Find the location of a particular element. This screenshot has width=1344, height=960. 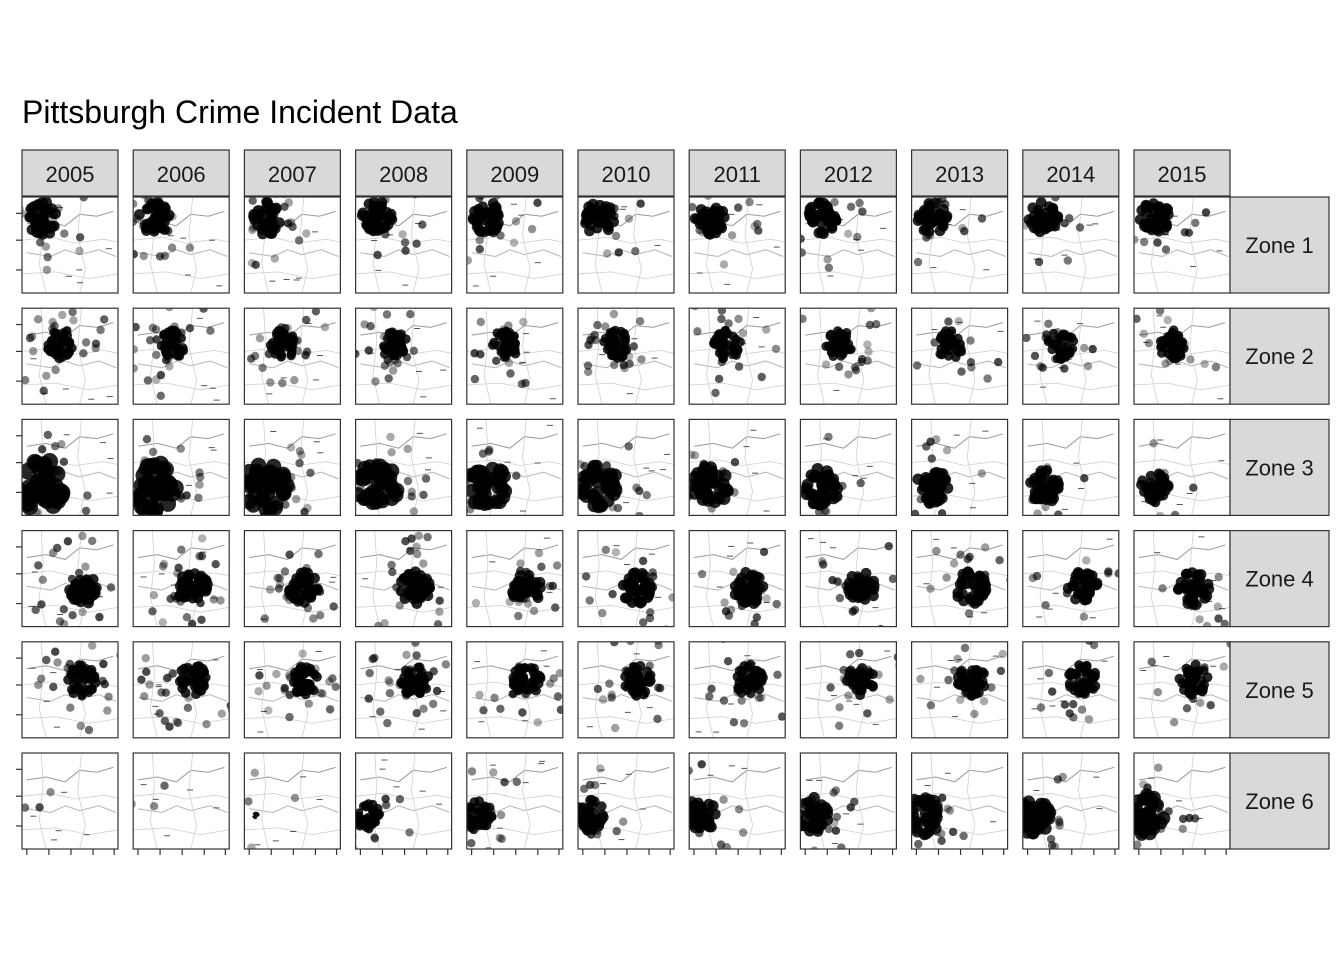

panel-Zone 3-2014 is located at coordinates (1066, 467).